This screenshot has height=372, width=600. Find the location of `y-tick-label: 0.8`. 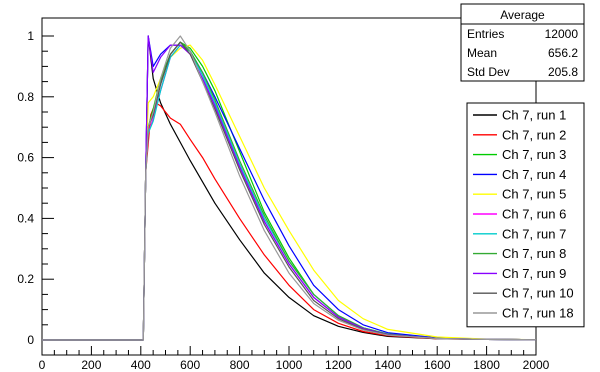

y-tick-label: 0.8 is located at coordinates (25, 97).